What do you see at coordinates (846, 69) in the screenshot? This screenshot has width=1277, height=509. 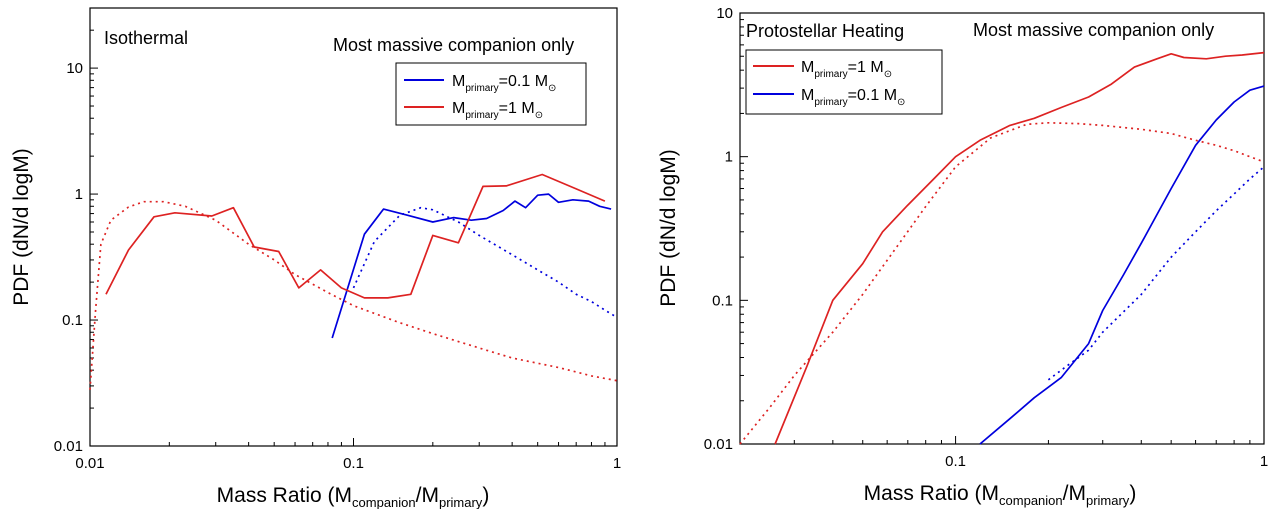 I see `legend-label-0: Mprimary=1 M⊙` at bounding box center [846, 69].